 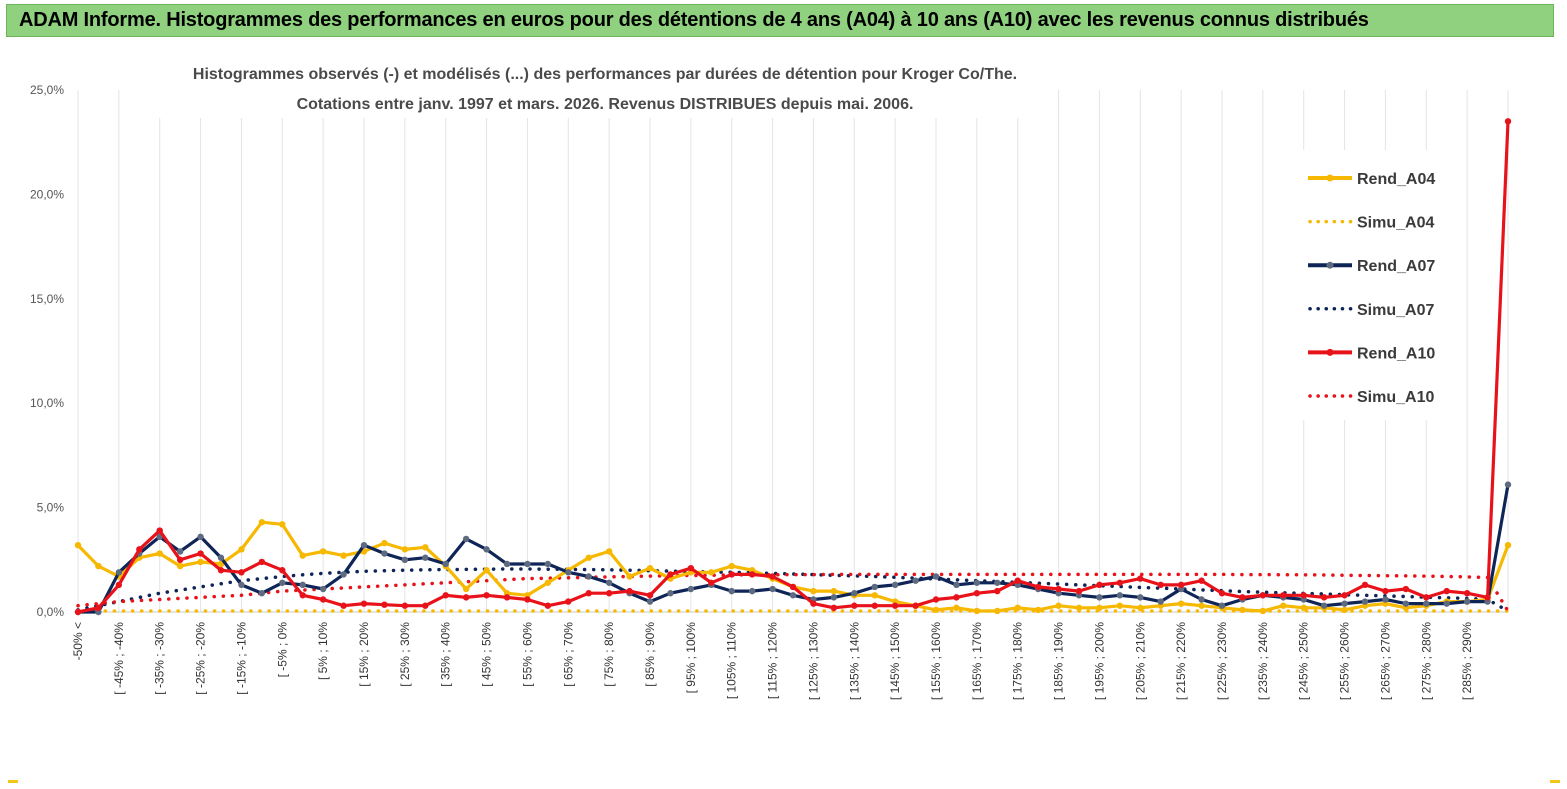 What do you see at coordinates (364, 654) in the screenshot?
I see `x-tick-label: [ 15% ; 20%` at bounding box center [364, 654].